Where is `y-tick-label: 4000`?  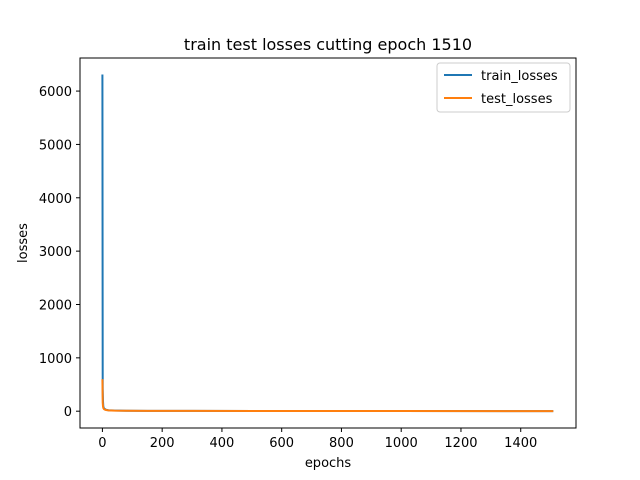
y-tick-label: 4000 is located at coordinates (55, 199).